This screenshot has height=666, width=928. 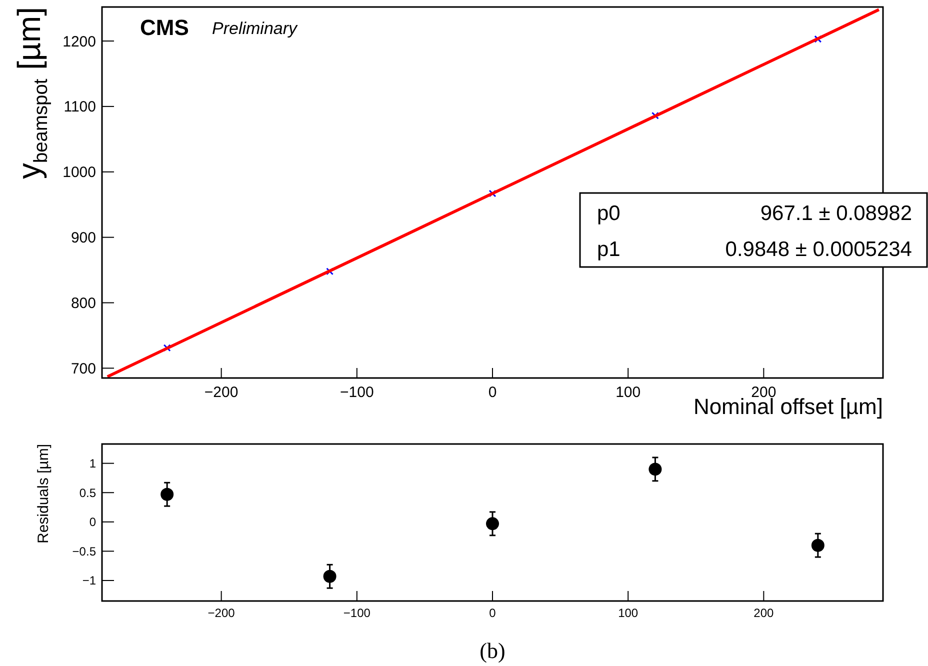 What do you see at coordinates (164, 27) in the screenshot?
I see `chart-title: CMS` at bounding box center [164, 27].